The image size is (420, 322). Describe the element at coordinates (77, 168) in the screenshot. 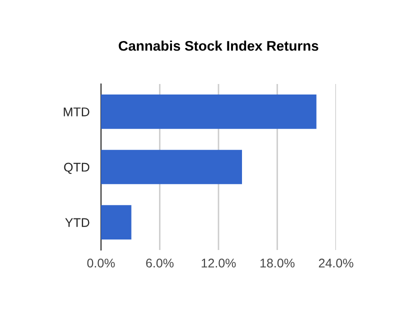

I see `y-tick-label: QTD` at that location.